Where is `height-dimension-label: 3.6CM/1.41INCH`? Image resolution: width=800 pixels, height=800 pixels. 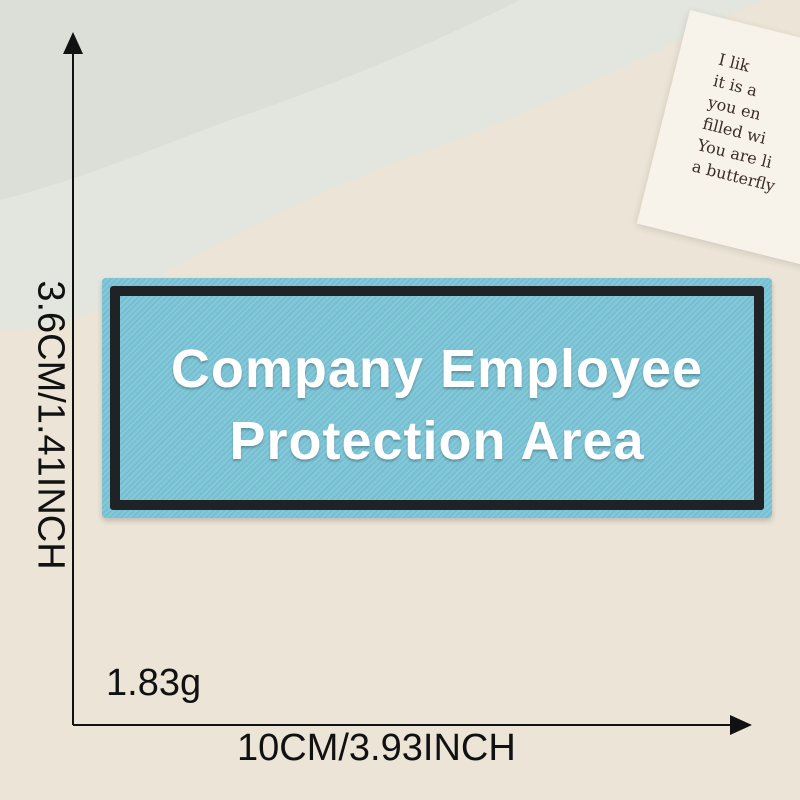
height-dimension-label: 3.6CM/1.41INCH is located at coordinates (50, 425).